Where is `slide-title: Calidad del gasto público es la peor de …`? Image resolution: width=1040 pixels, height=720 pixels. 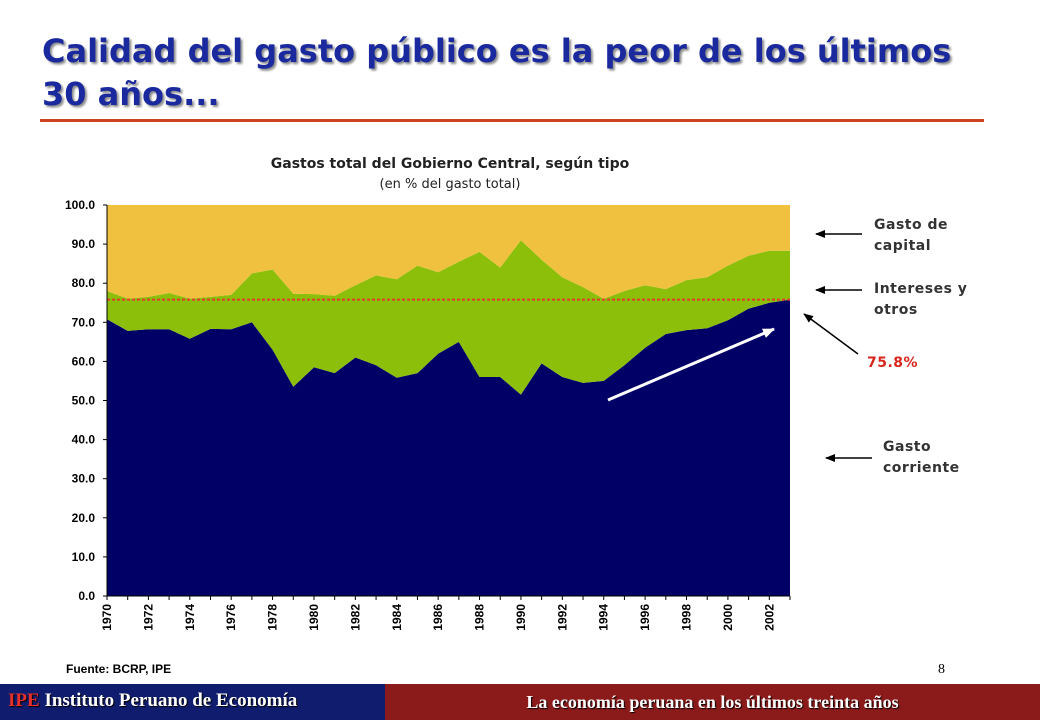 slide-title: Calidad del gasto público es la peor de … is located at coordinates (497, 72).